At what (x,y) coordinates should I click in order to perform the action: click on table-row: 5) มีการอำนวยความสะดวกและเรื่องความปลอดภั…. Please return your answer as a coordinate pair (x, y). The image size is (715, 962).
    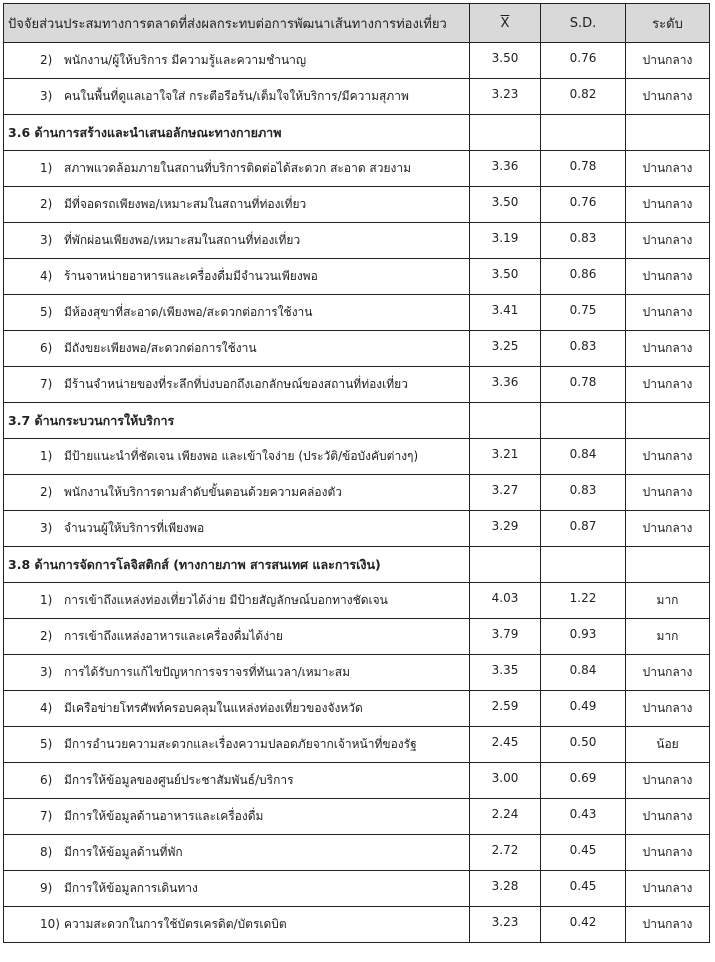
    Looking at the image, I should click on (356, 744).